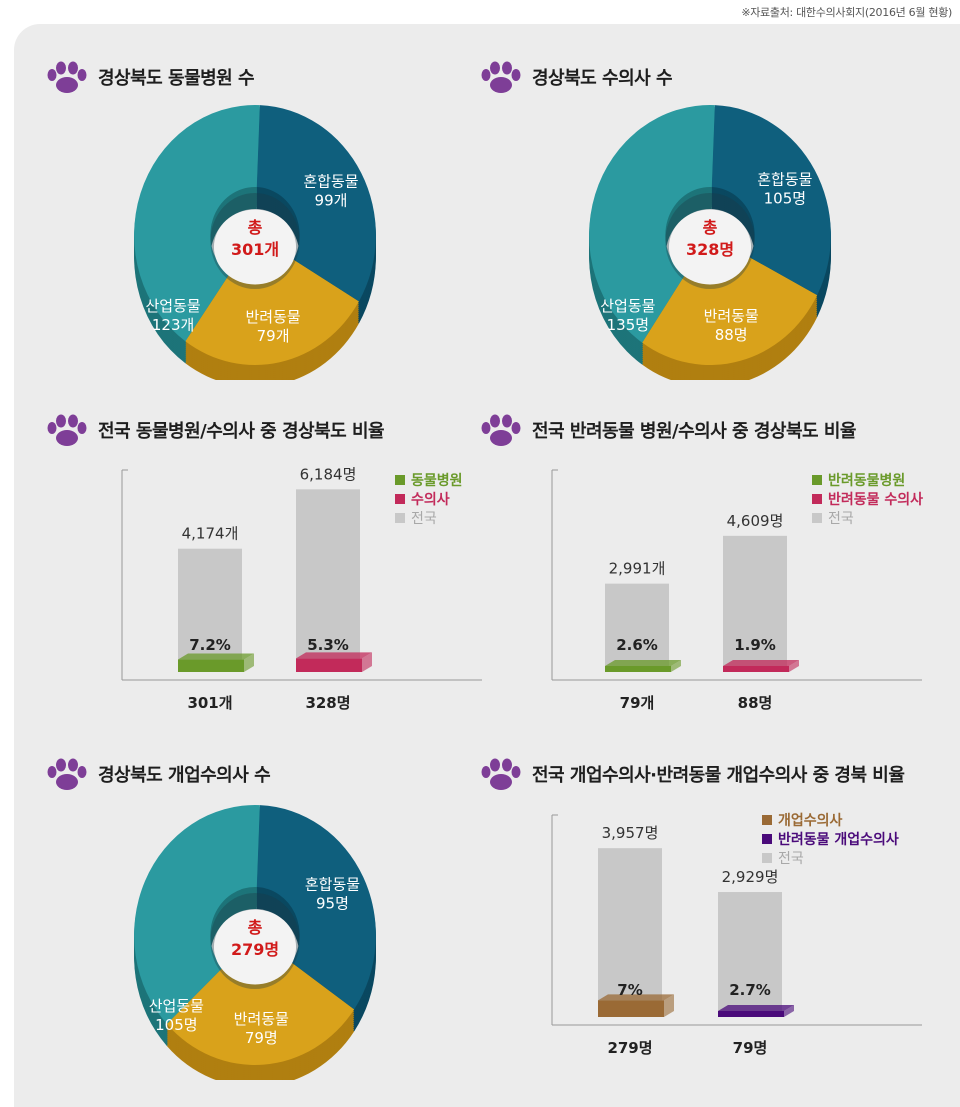 This screenshot has width=960, height=1107. I want to click on slice-value: 135명, so click(628, 325).